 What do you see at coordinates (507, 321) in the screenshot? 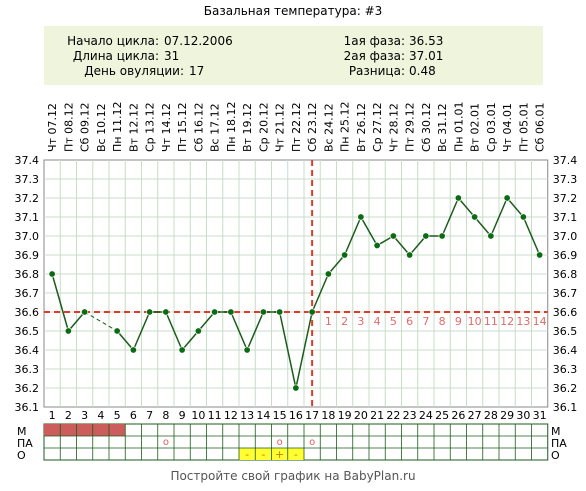
I see `phase2-day-number: 12` at bounding box center [507, 321].